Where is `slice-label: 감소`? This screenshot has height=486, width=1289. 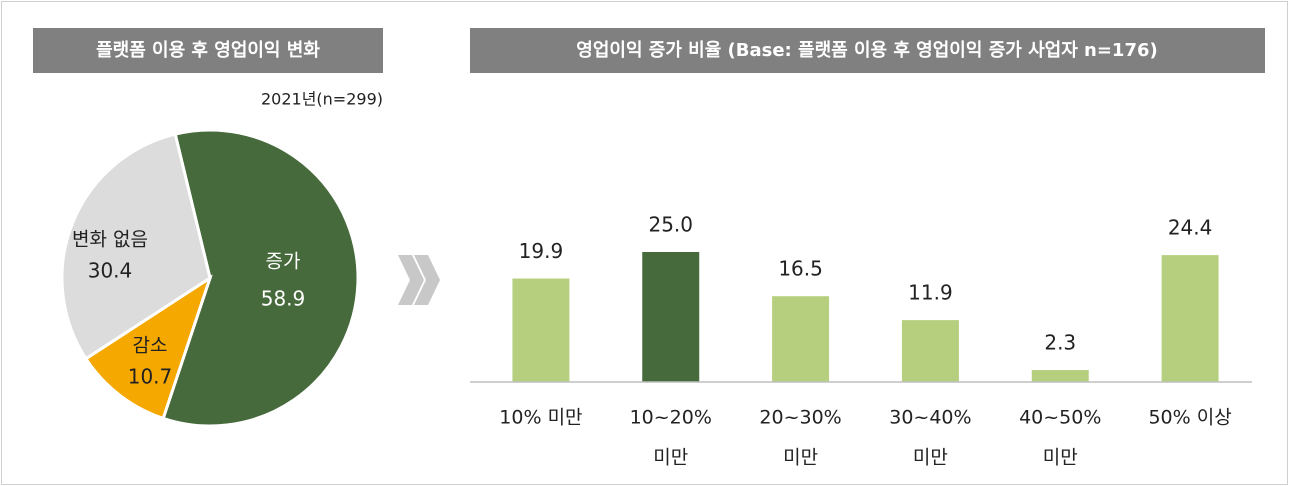
slice-label: 감소 is located at coordinates (150, 346).